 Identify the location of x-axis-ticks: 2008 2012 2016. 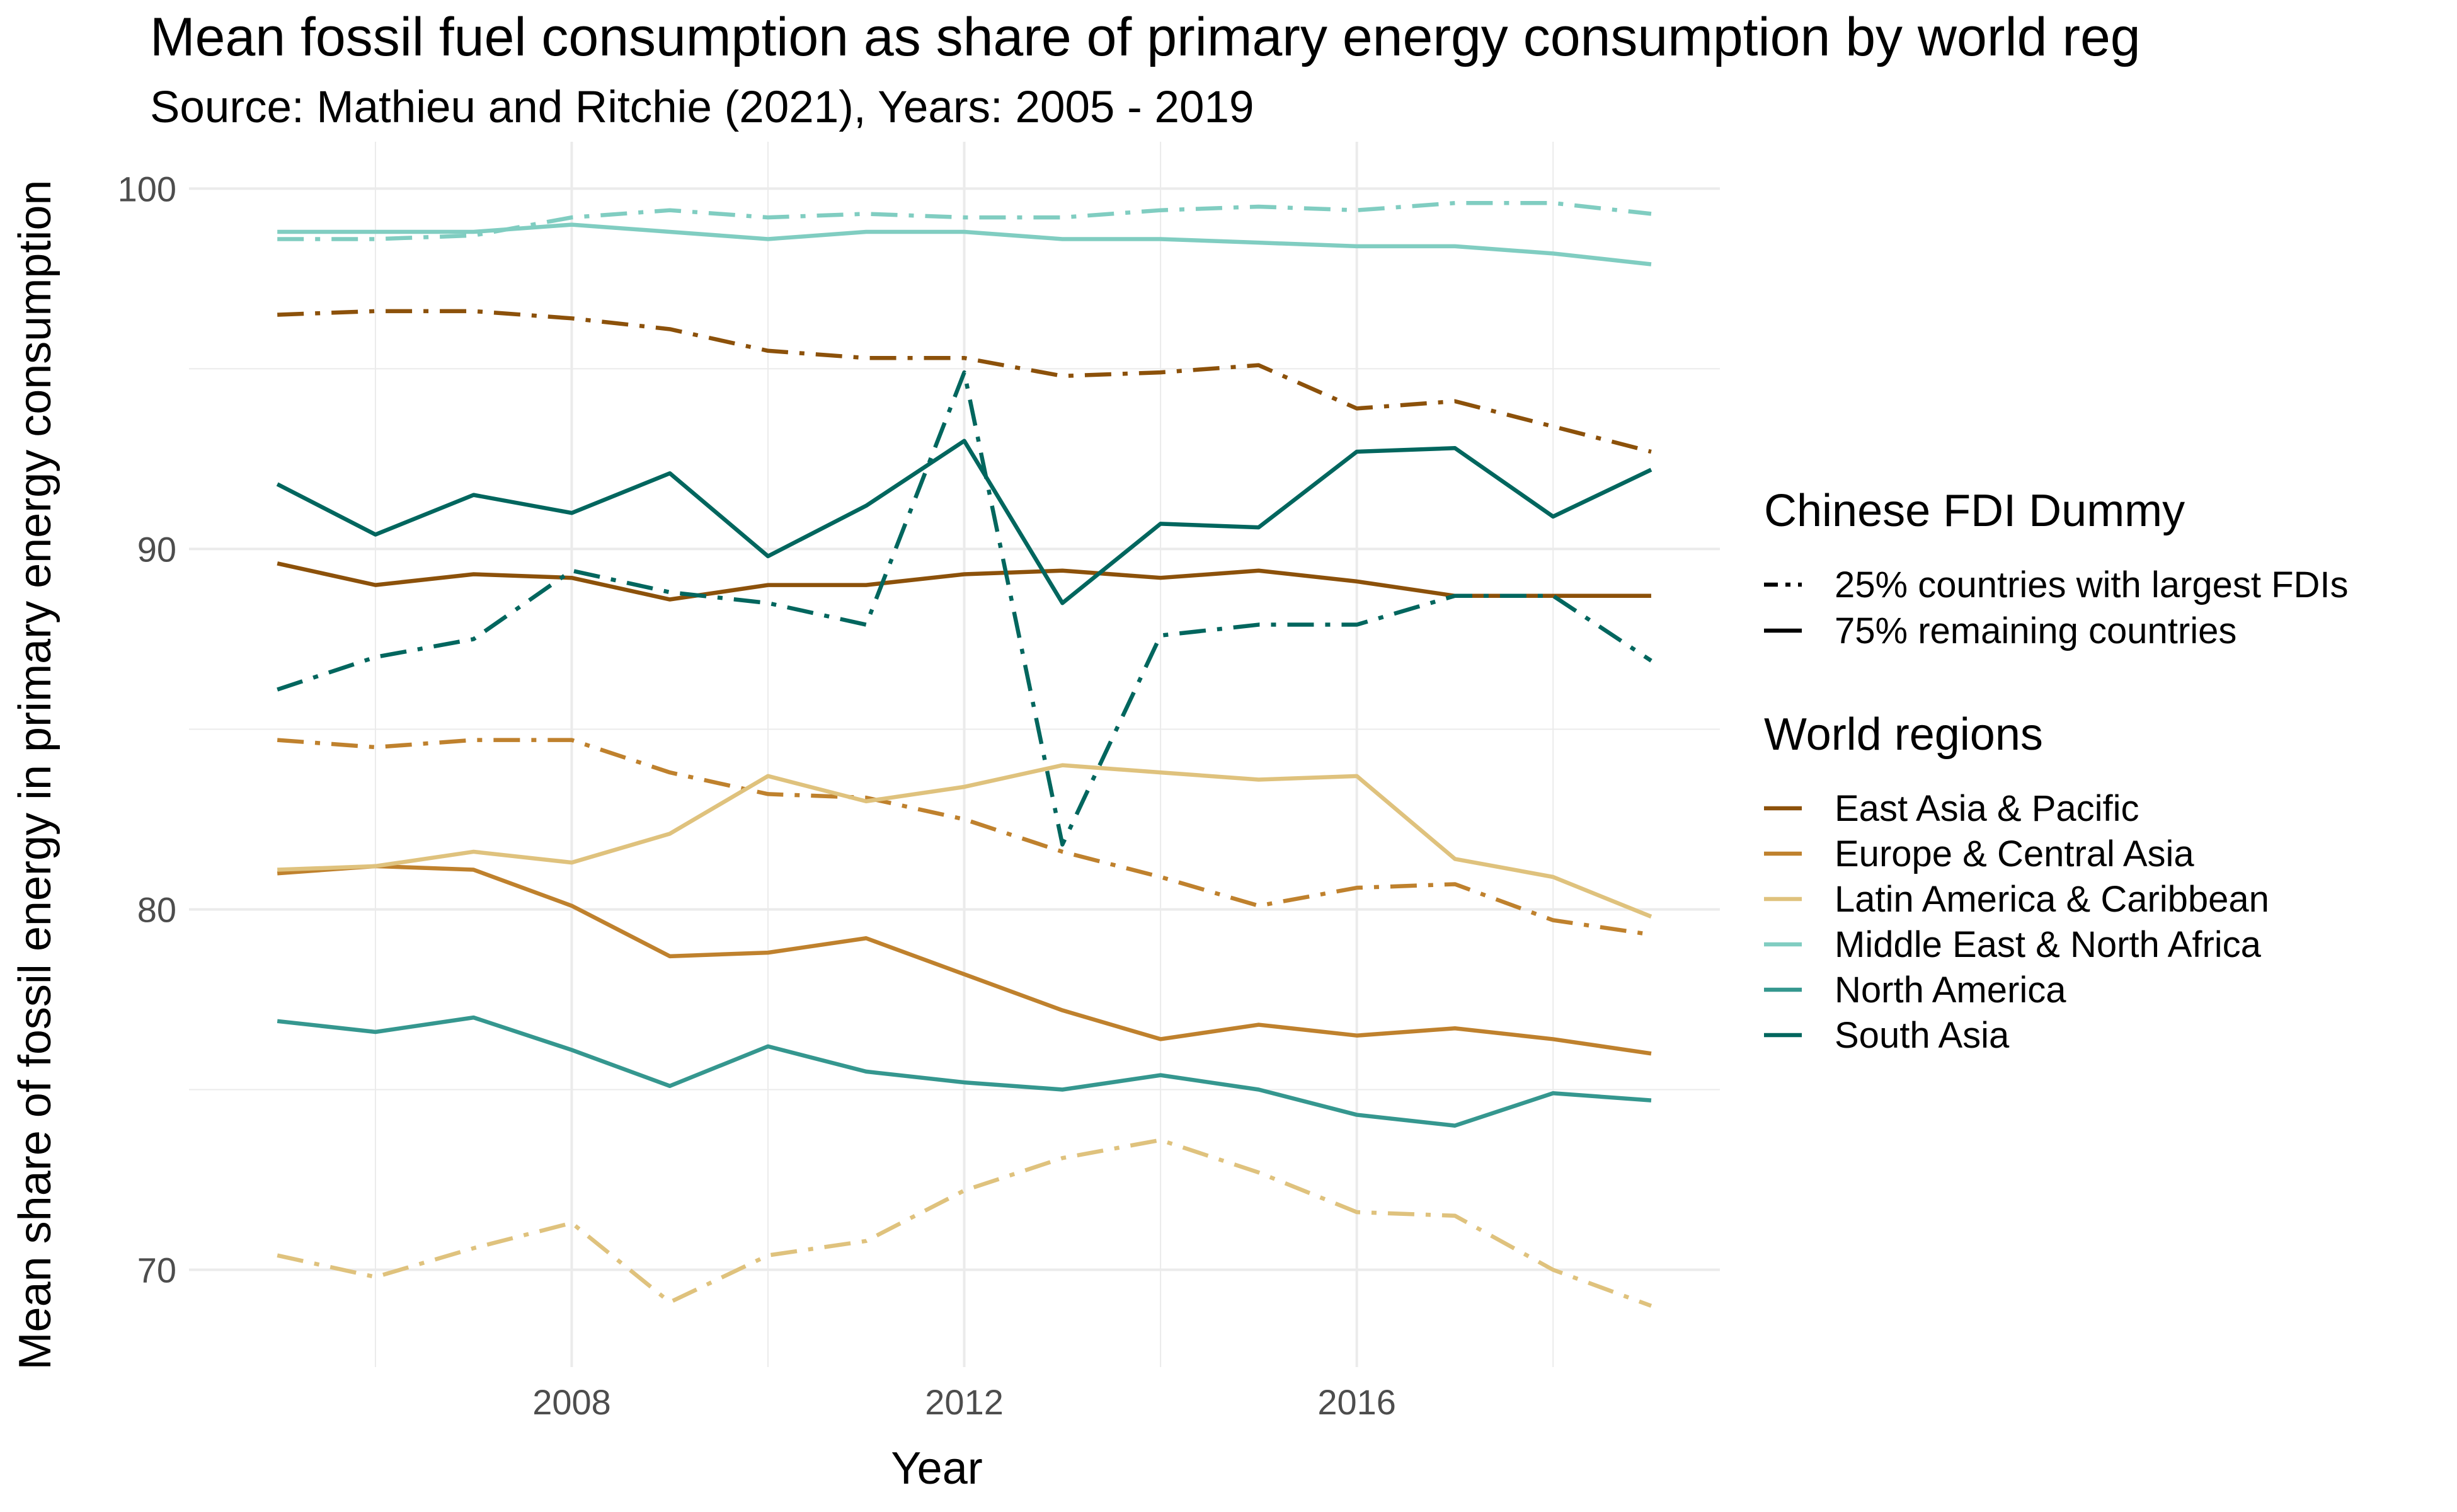
(964, 1402).